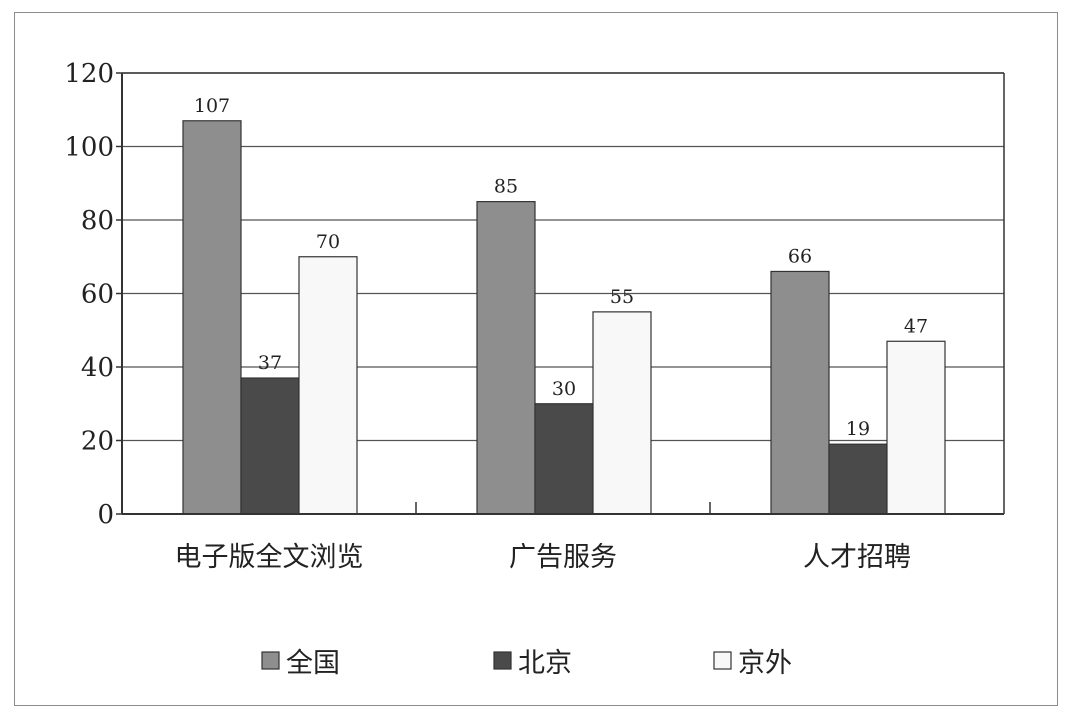  Describe the element at coordinates (622, 297) in the screenshot. I see `data-label: 55` at that location.